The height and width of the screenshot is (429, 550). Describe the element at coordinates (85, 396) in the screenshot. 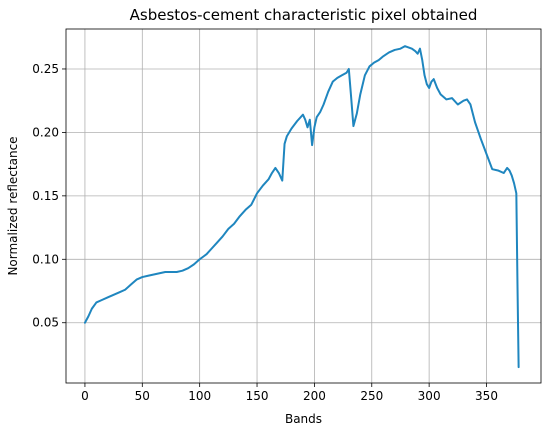

I see `x-tick-label: 0` at that location.